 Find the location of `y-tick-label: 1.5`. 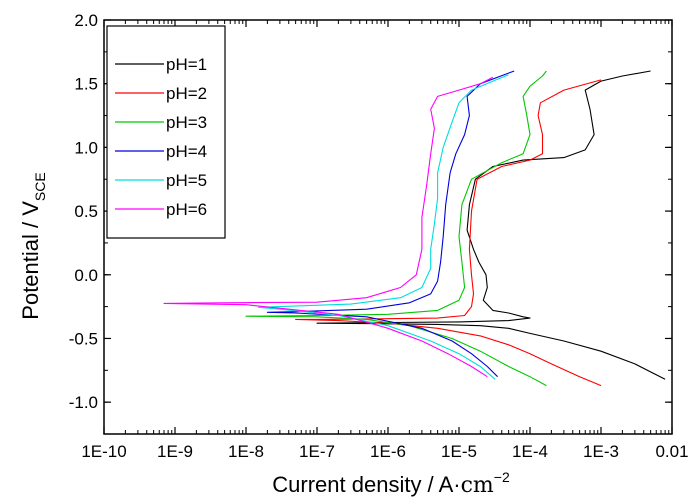

y-tick-label: 1.5 is located at coordinates (86, 84).